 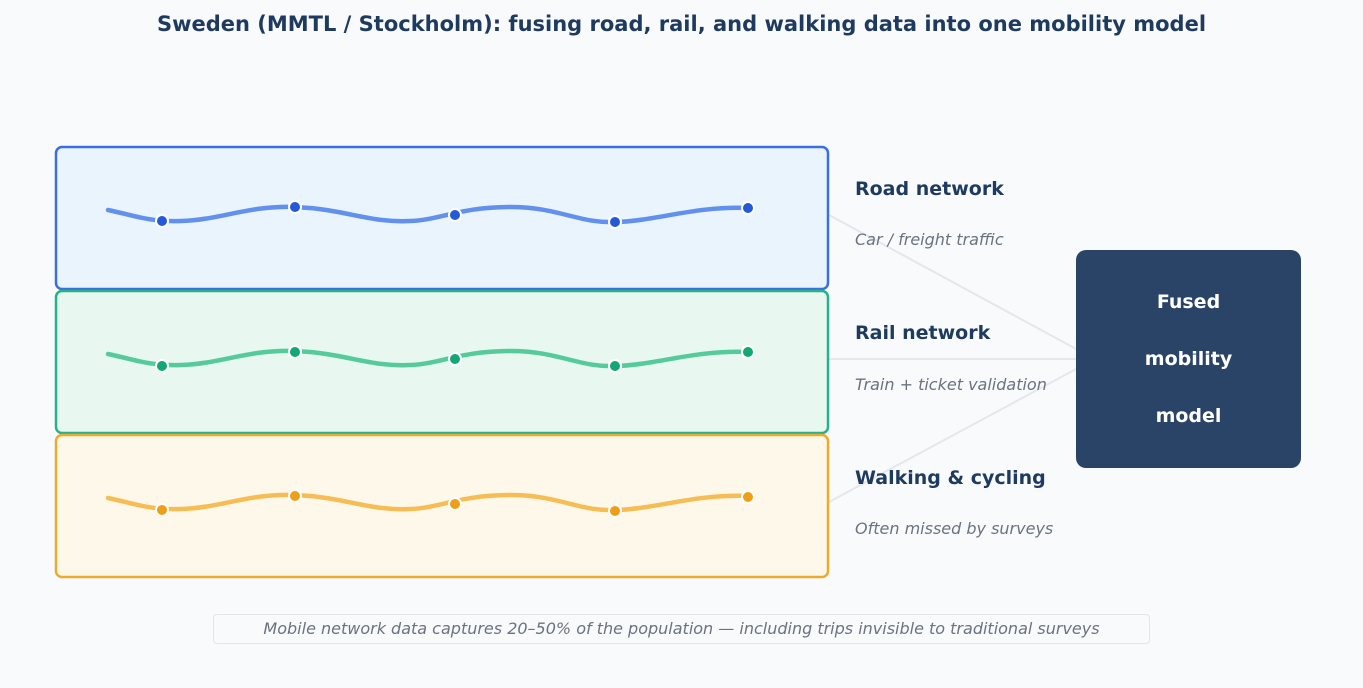 I want to click on connector-road, so click(x=953, y=282).